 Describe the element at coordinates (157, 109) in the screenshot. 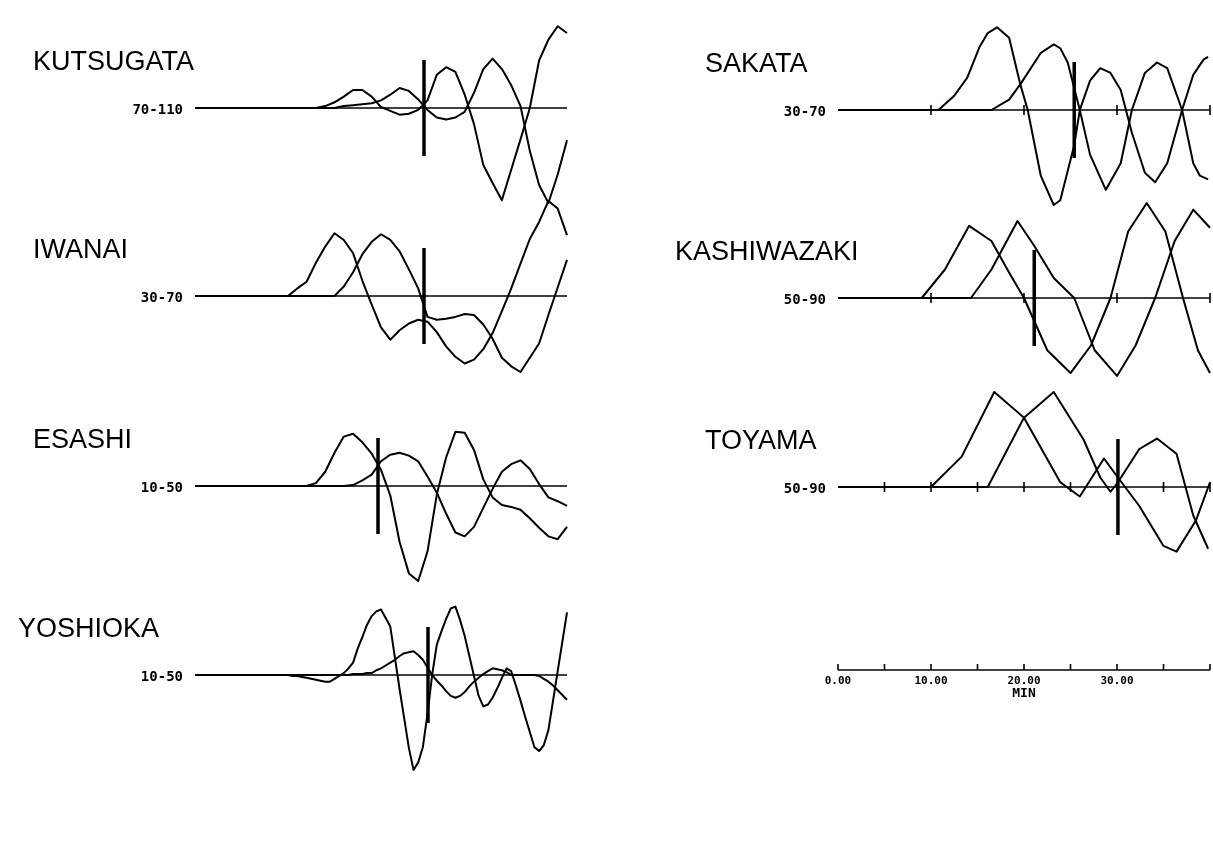

I see `text: 70-110` at that location.